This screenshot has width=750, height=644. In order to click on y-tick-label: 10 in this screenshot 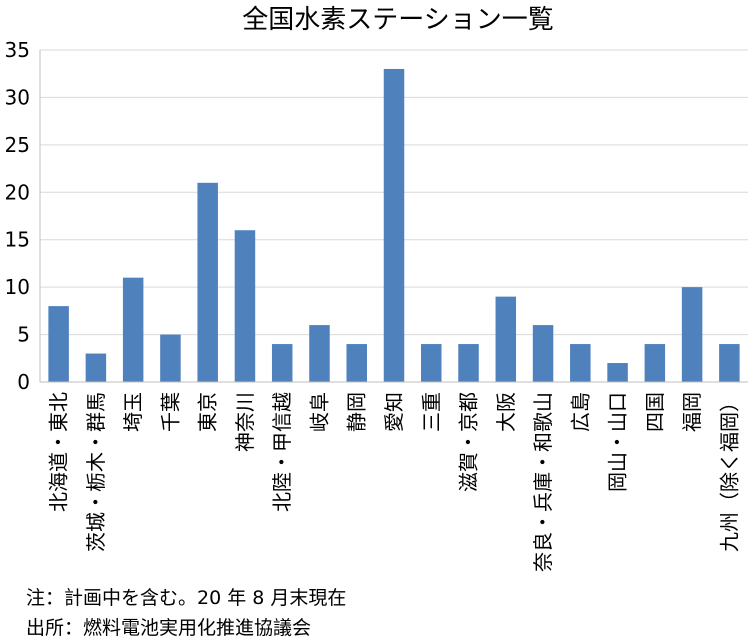, I will do `click(17, 287)`.